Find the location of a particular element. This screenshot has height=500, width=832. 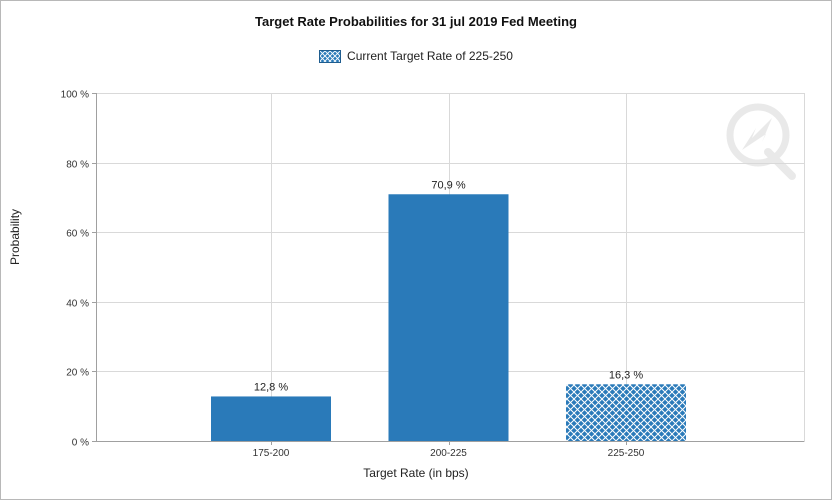

bar-value-label: 16,3 % is located at coordinates (626, 375).